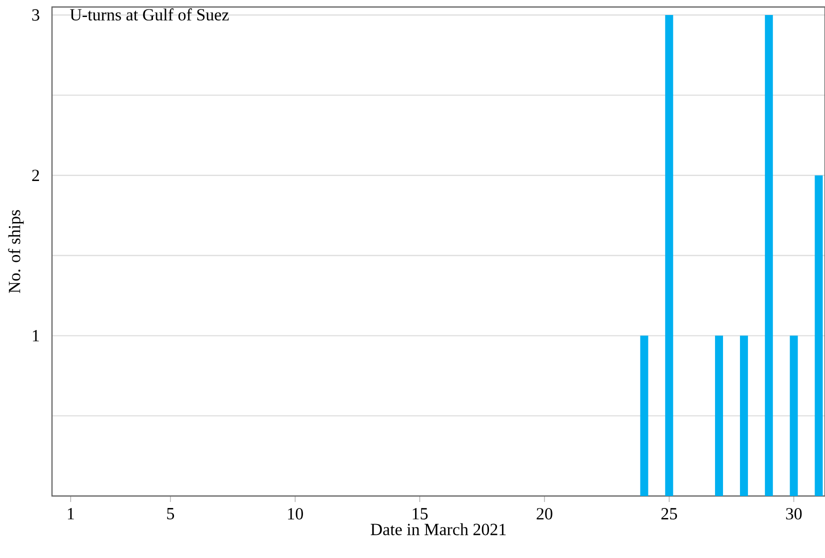 The height and width of the screenshot is (558, 825). What do you see at coordinates (295, 514) in the screenshot?
I see `x-tick-label: 10` at bounding box center [295, 514].